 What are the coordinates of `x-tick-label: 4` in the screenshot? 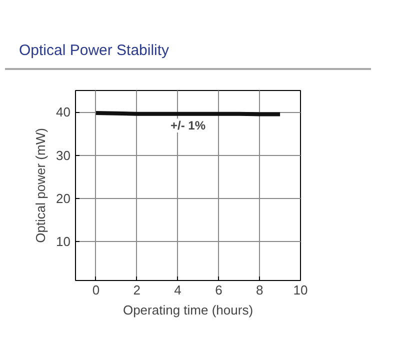 It's located at (178, 290).